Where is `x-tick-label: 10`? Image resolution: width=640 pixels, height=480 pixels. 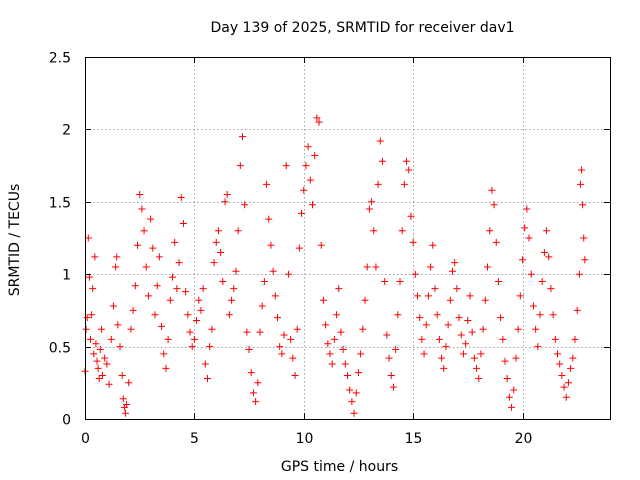 x-tick-label: 10 is located at coordinates (305, 439).